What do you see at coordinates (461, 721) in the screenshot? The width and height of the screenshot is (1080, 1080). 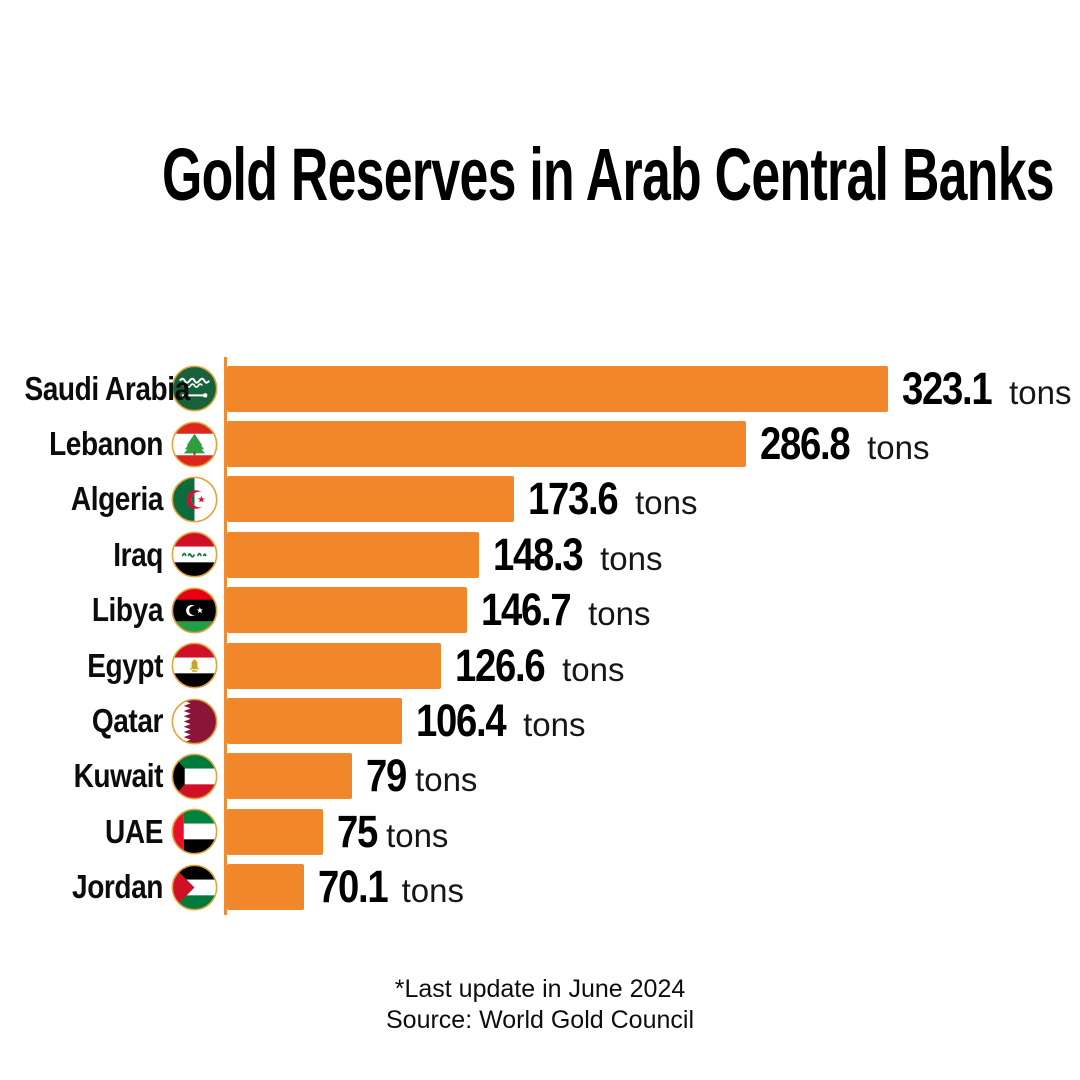 I see `value-number: 106.4` at bounding box center [461, 721].